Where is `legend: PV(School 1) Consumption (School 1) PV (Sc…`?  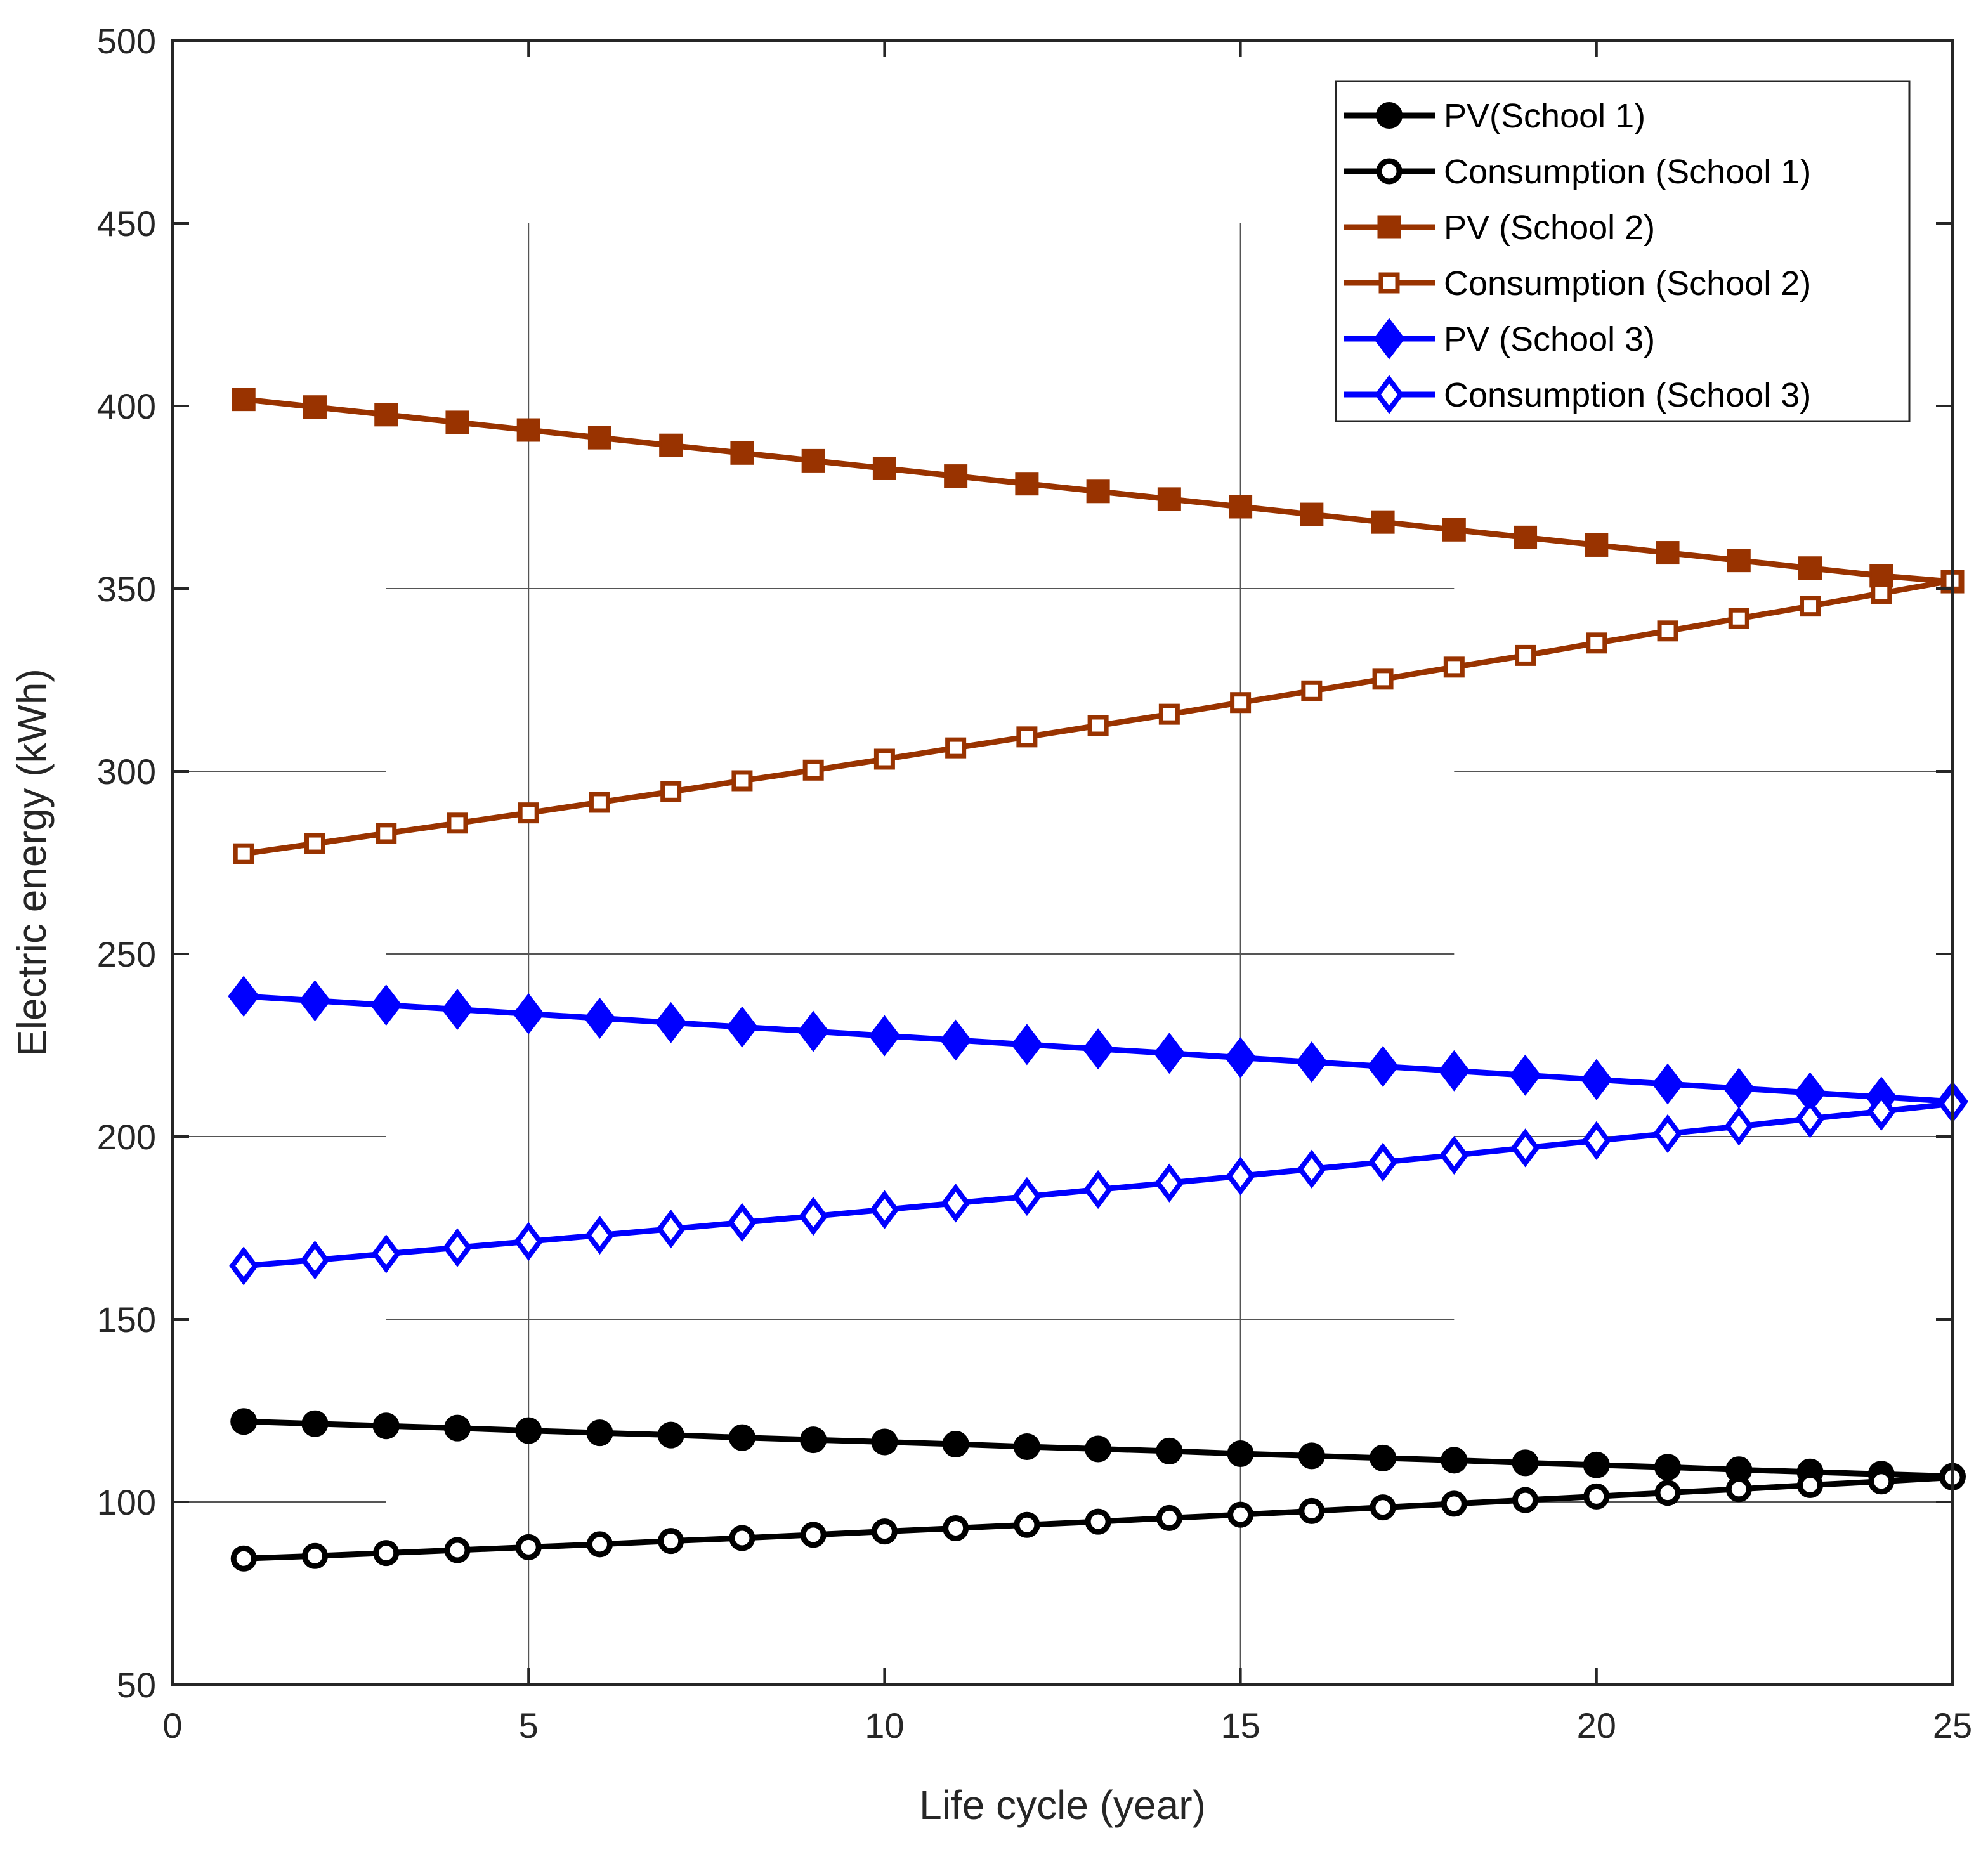
legend: PV(School 1) Consumption (School 1) PV (Sc… is located at coordinates (1623, 251).